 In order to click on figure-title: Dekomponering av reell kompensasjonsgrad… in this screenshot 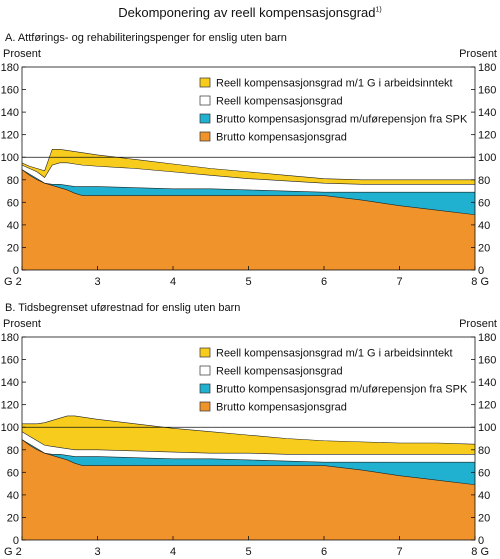, I will do `click(250, 12)`.